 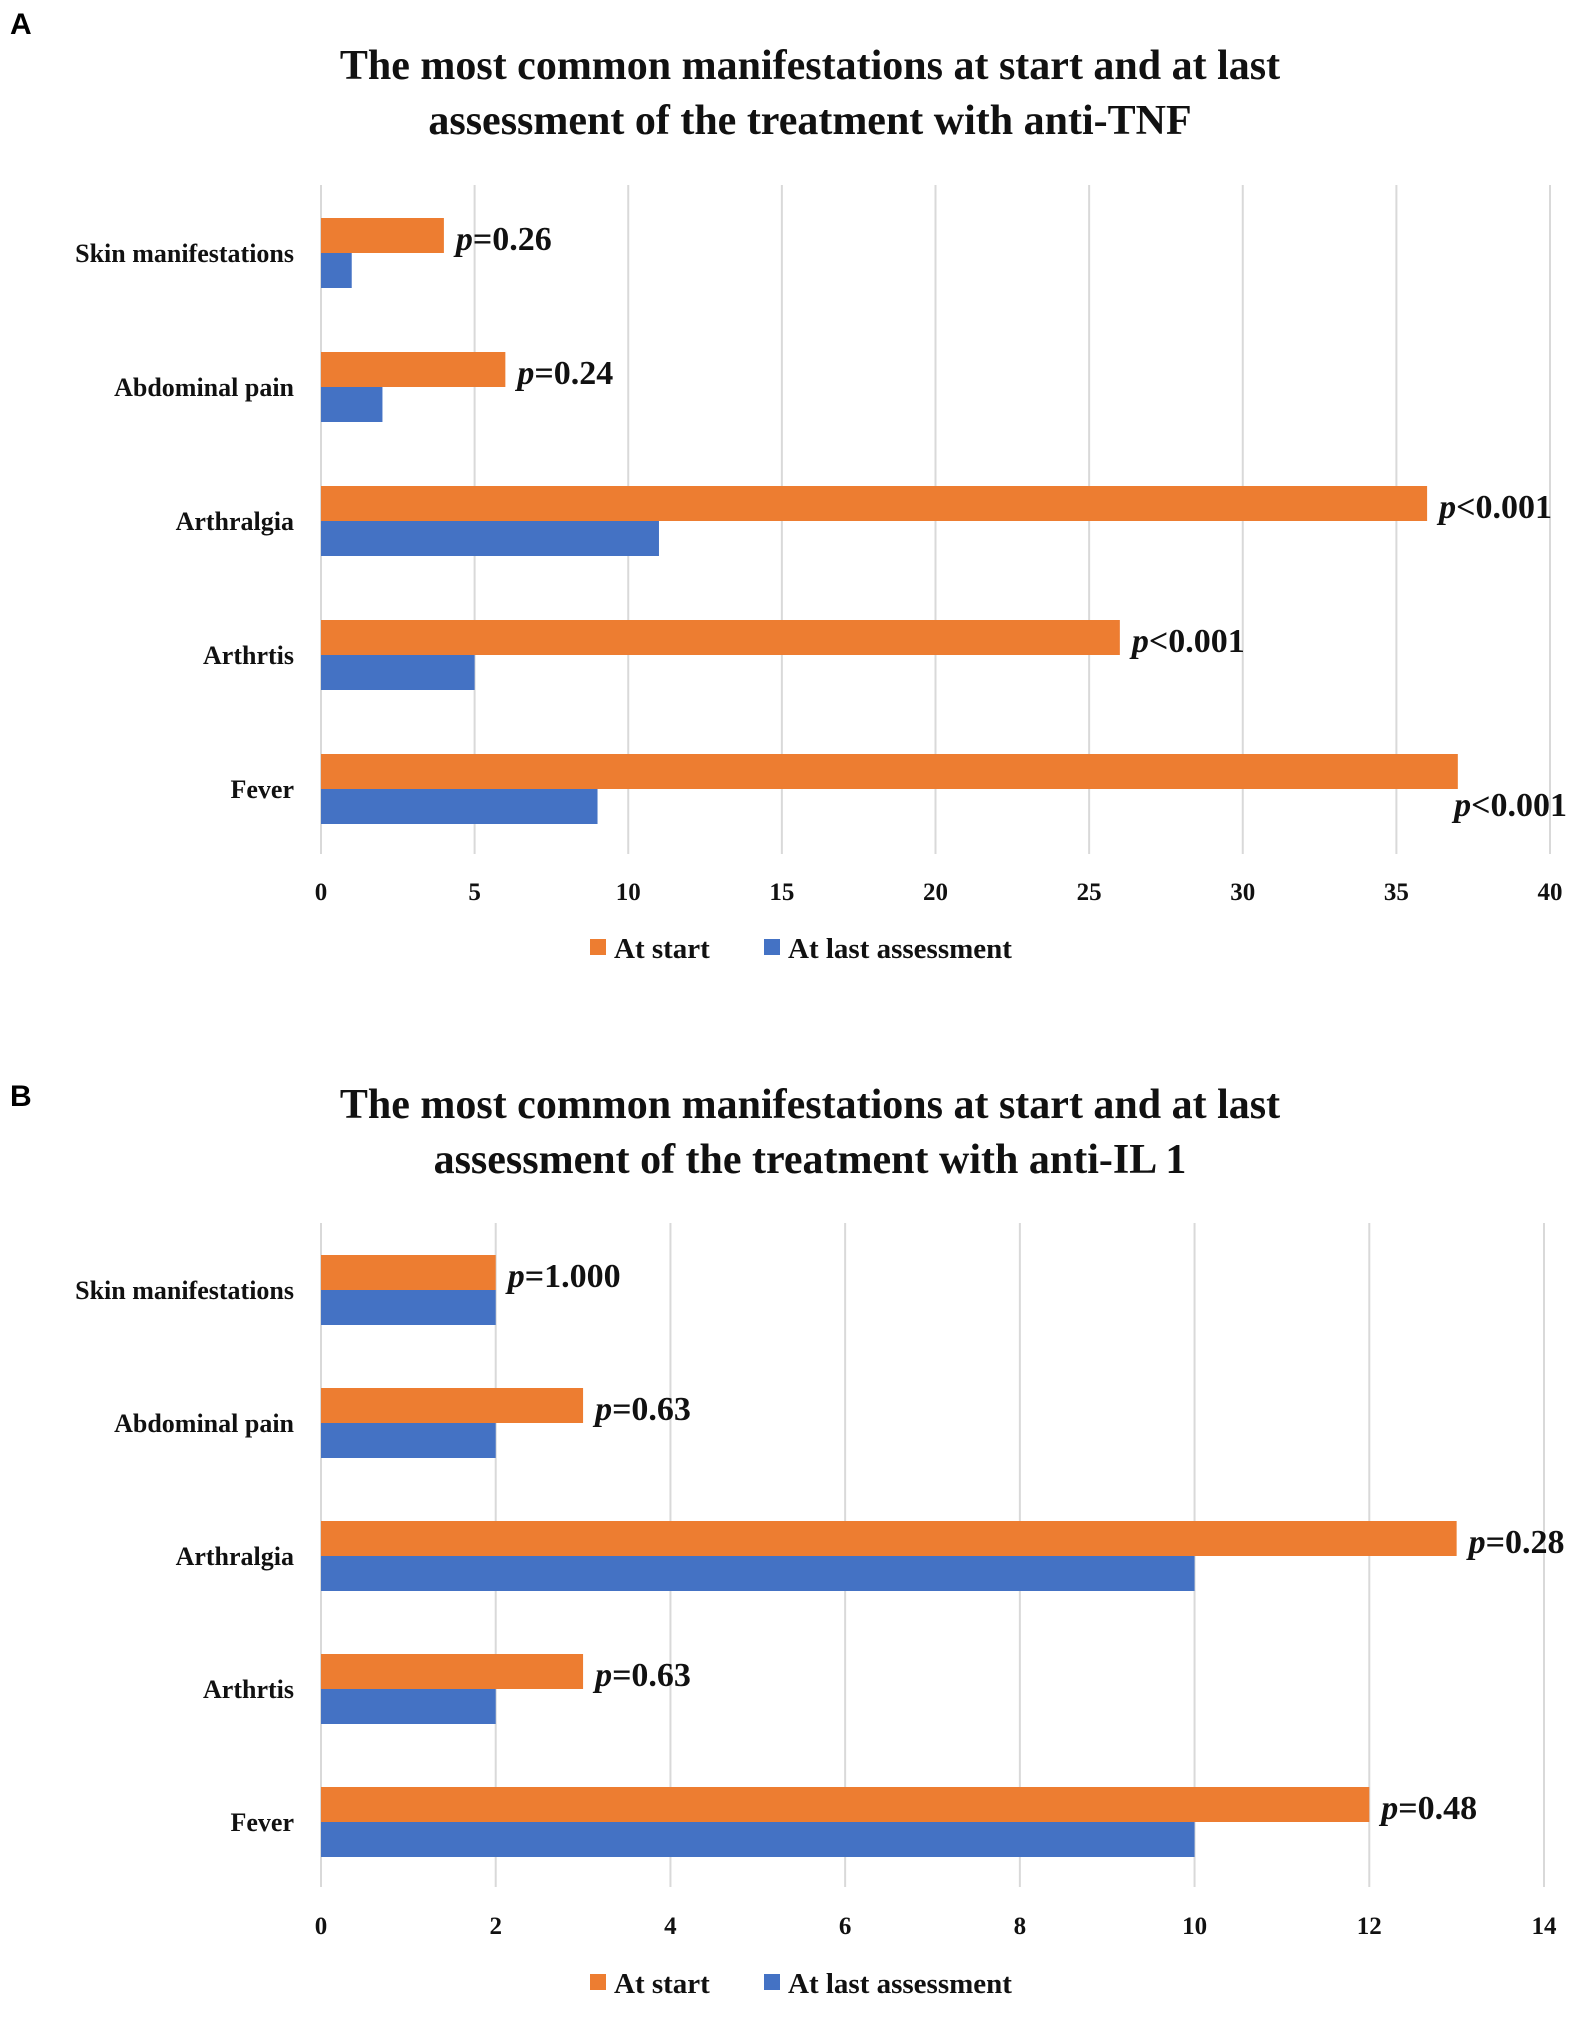 What do you see at coordinates (1242, 892) in the screenshot?
I see `x-tick-label: 30` at bounding box center [1242, 892].